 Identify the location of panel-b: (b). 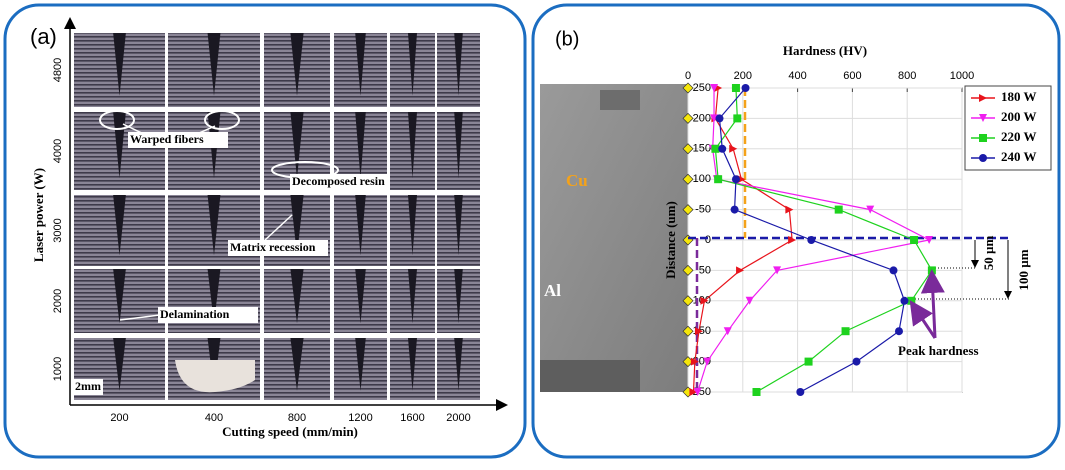
(614, 210).